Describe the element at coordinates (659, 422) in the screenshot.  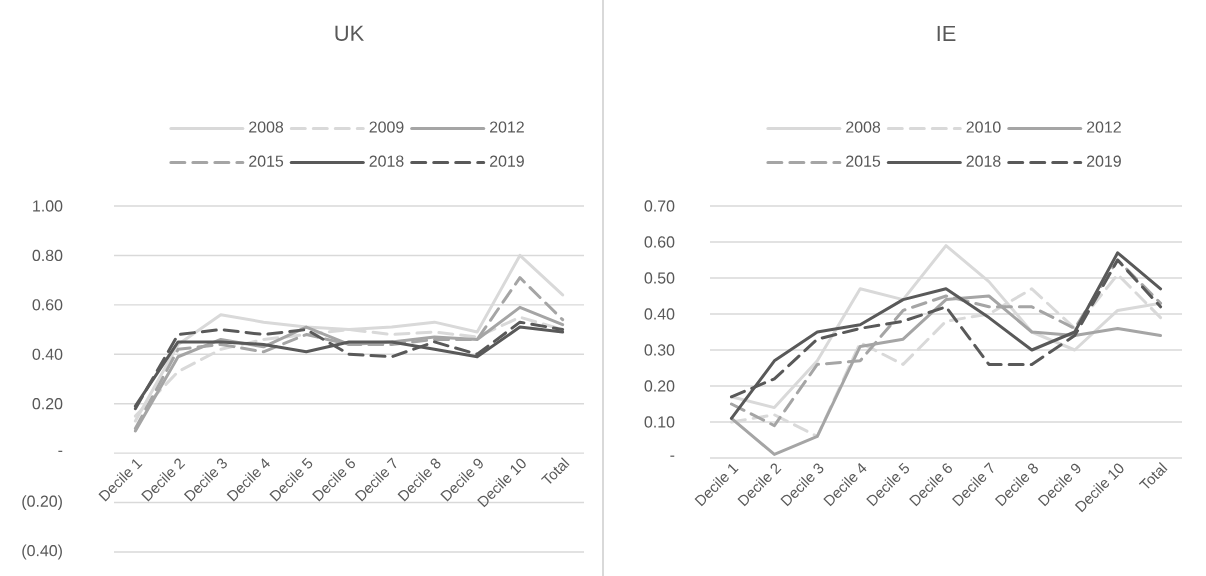
I see `y-tick-label: 0.10` at that location.